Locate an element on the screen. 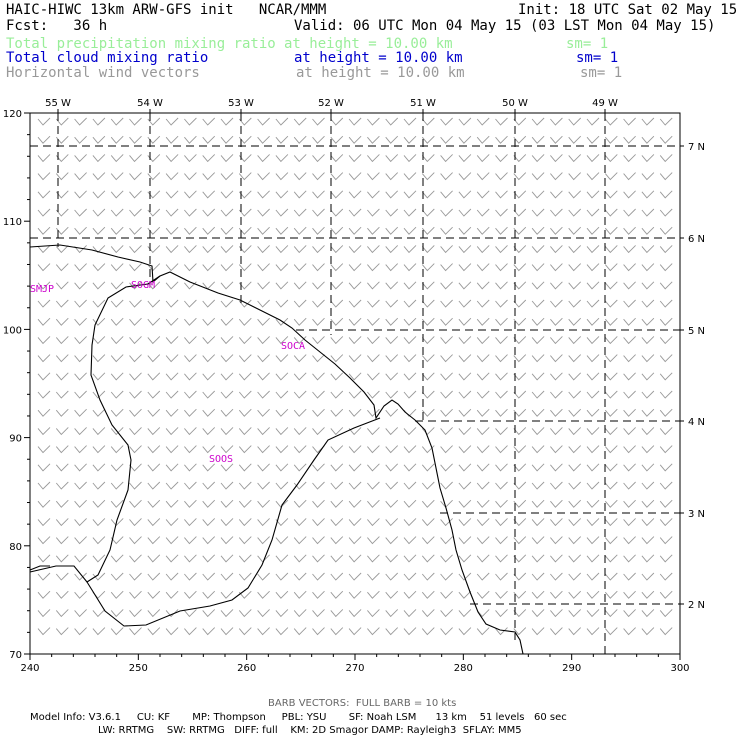 The width and height of the screenshot is (740, 740). lat-label: 6 N is located at coordinates (696, 239).